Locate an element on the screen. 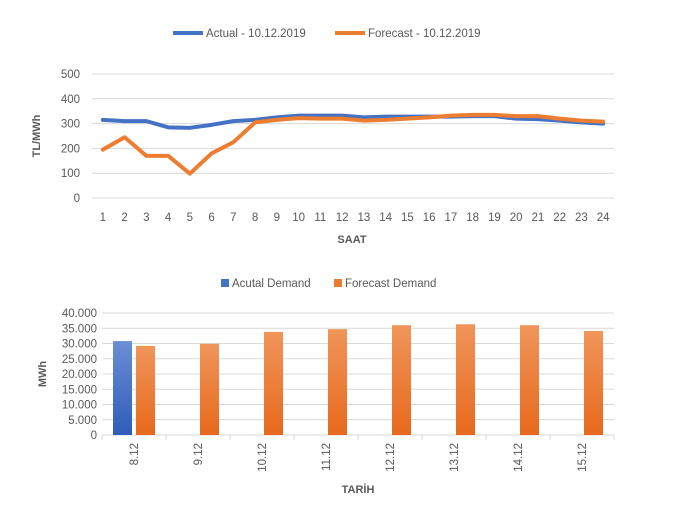 Image resolution: width=674 pixels, height=507 pixels. line-x-tick-label: 4 is located at coordinates (168, 218).